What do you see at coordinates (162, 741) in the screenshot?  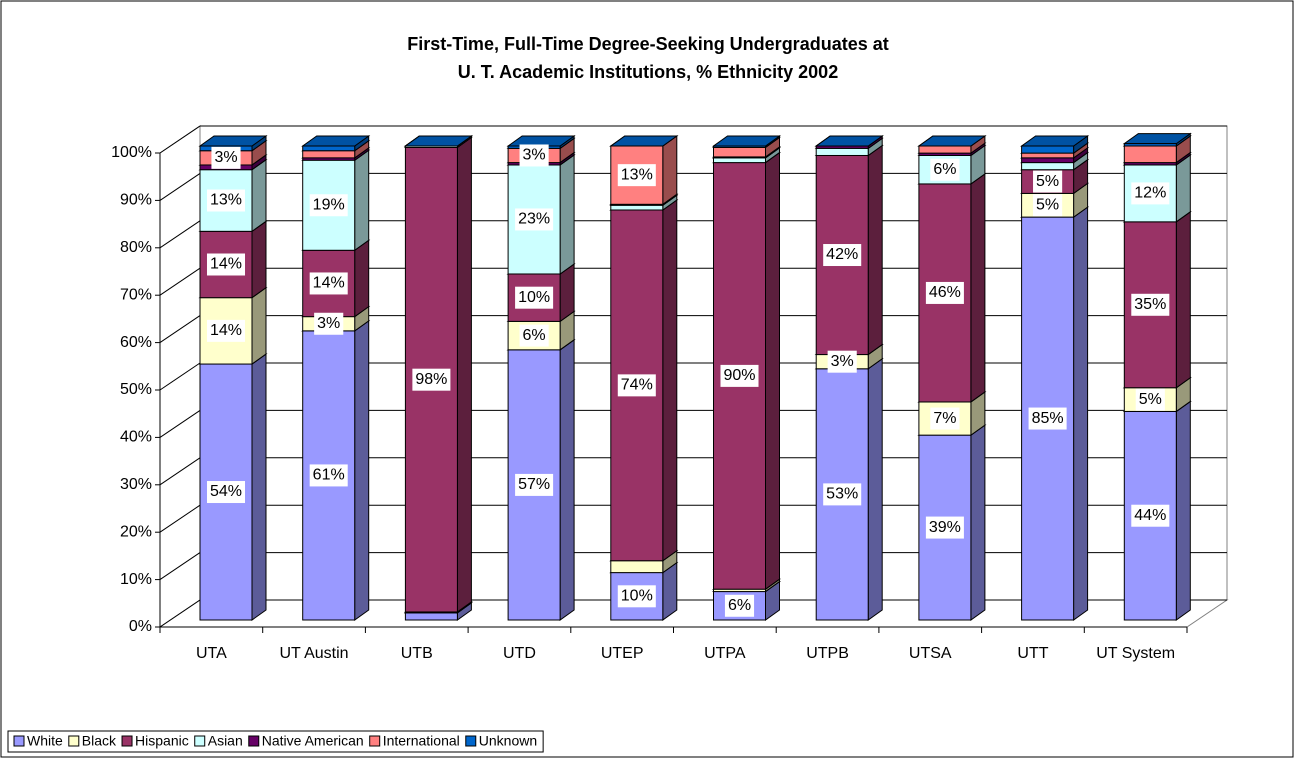 I see `legend-label: Hispanic` at bounding box center [162, 741].